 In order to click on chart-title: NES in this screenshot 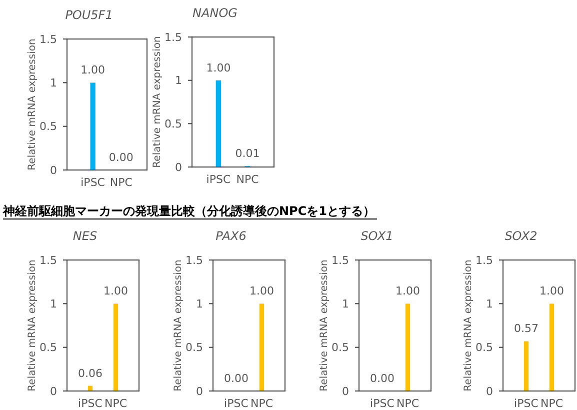, I will do `click(85, 236)`.